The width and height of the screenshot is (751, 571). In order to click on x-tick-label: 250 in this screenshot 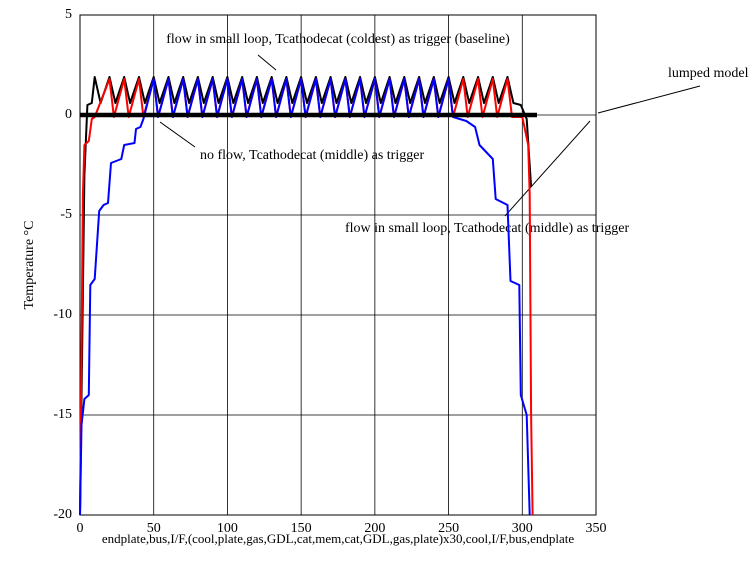, I will do `click(448, 528)`.